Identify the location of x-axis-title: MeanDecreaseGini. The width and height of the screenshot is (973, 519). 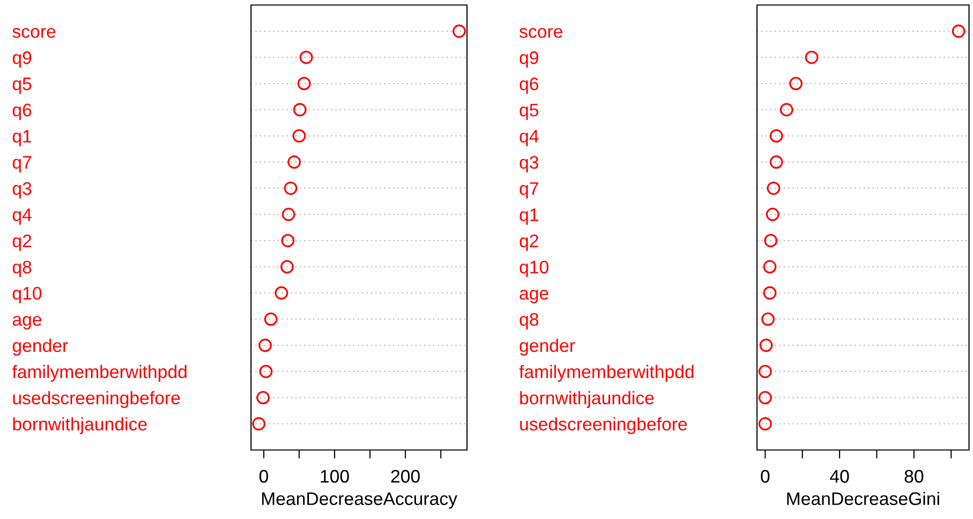
(863, 499).